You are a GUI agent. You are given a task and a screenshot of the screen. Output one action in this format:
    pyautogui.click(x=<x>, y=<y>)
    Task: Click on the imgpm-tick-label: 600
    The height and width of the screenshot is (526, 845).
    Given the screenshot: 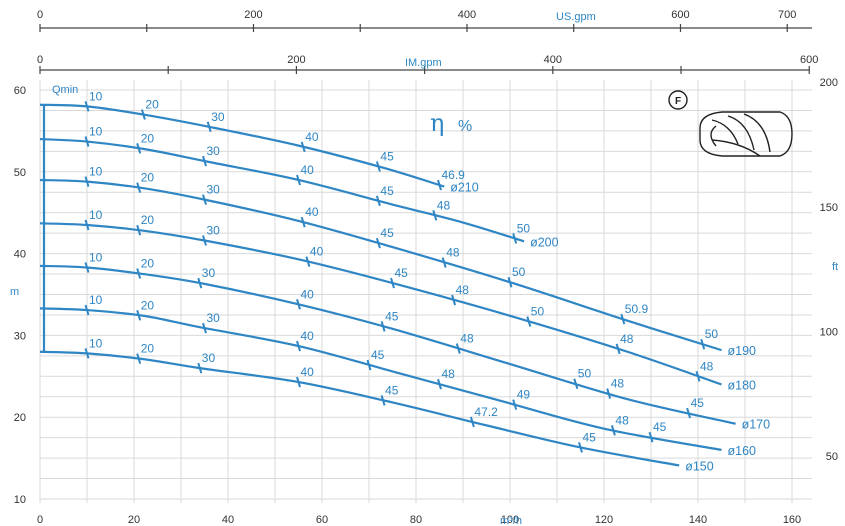 What is the action you would take?
    pyautogui.click(x=809, y=60)
    